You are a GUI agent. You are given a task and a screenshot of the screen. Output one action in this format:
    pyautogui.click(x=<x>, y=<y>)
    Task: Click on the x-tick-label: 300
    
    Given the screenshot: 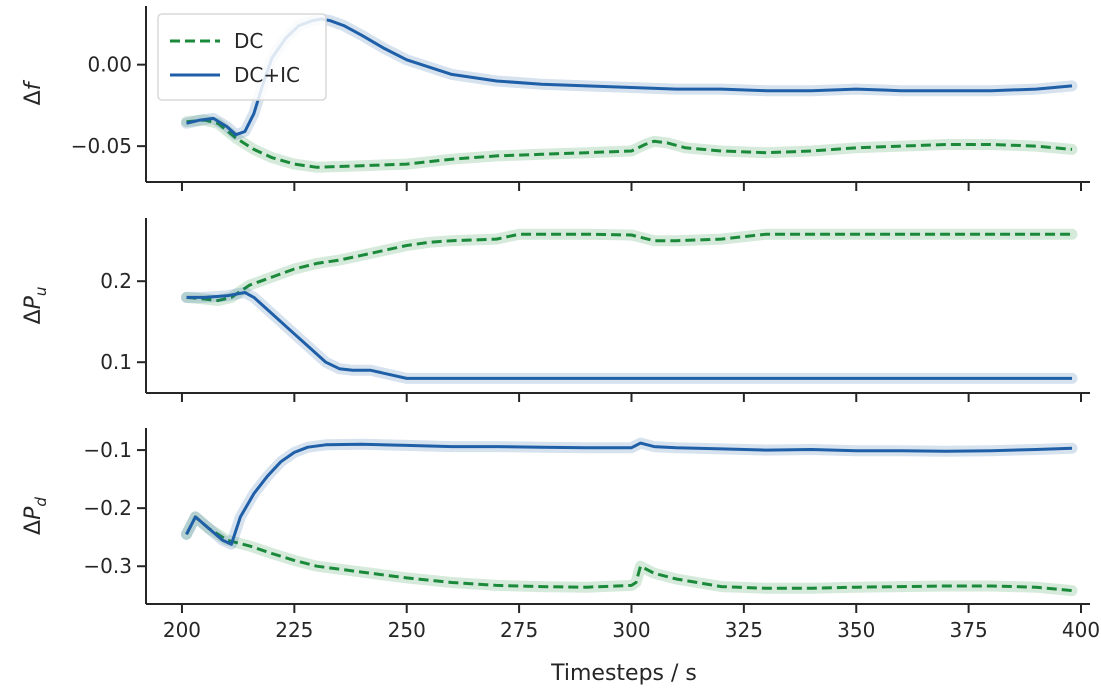 What is the action you would take?
    pyautogui.click(x=631, y=630)
    